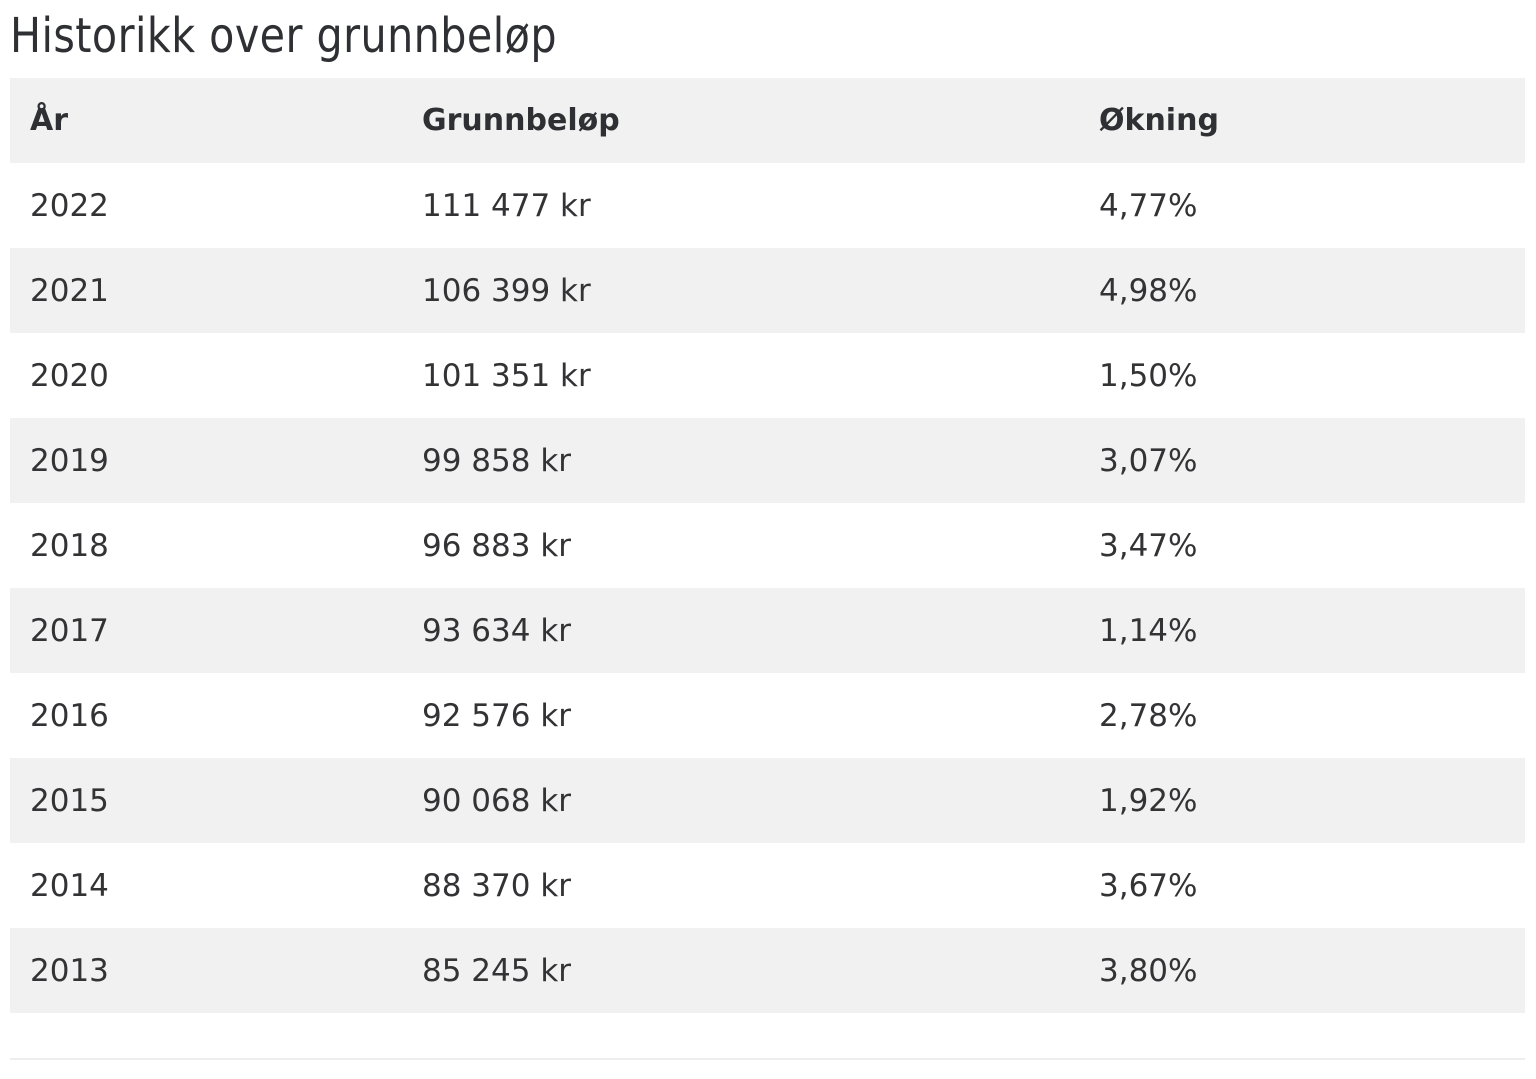 This screenshot has width=1536, height=1079. Describe the element at coordinates (1302, 545) in the screenshot. I see `cell-increase: 3,47%` at that location.